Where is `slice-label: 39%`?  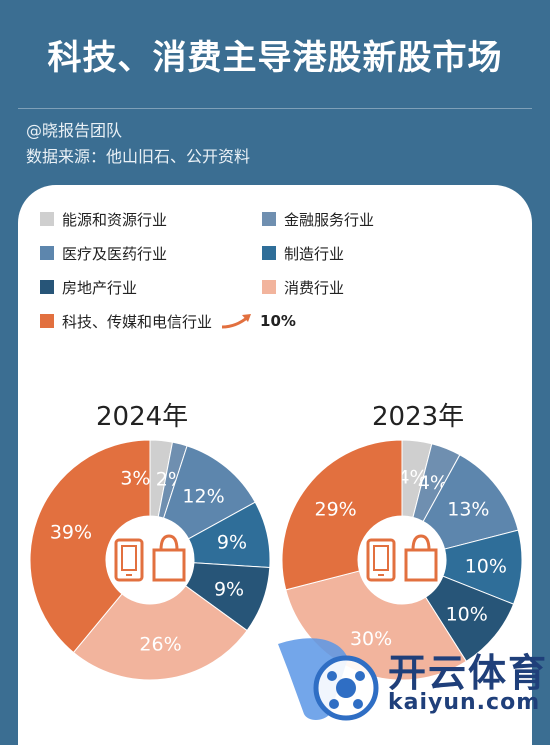
slice-label: 39% is located at coordinates (71, 533).